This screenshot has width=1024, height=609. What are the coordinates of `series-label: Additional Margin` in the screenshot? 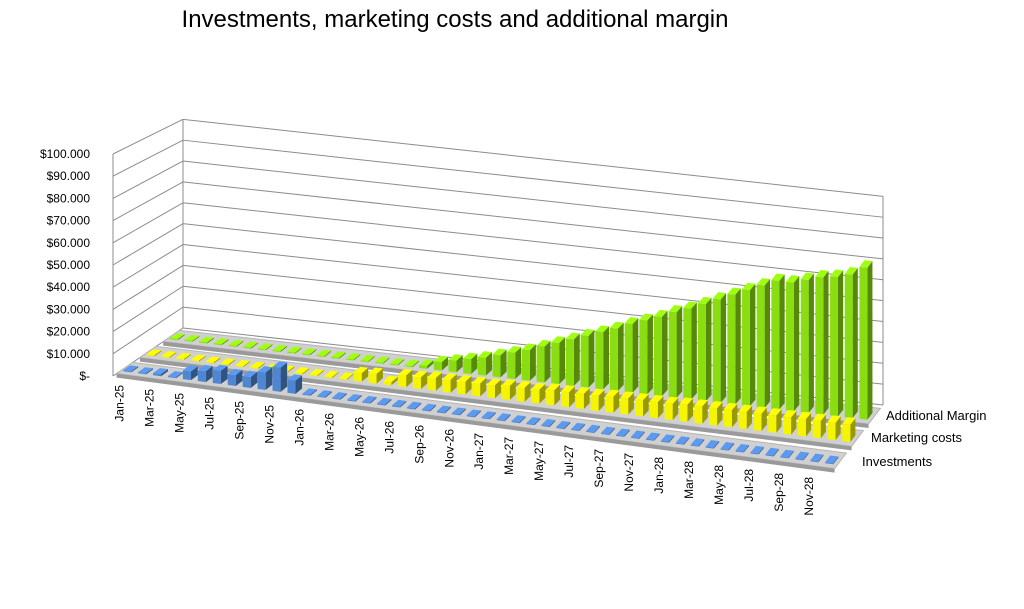 It's located at (936, 415).